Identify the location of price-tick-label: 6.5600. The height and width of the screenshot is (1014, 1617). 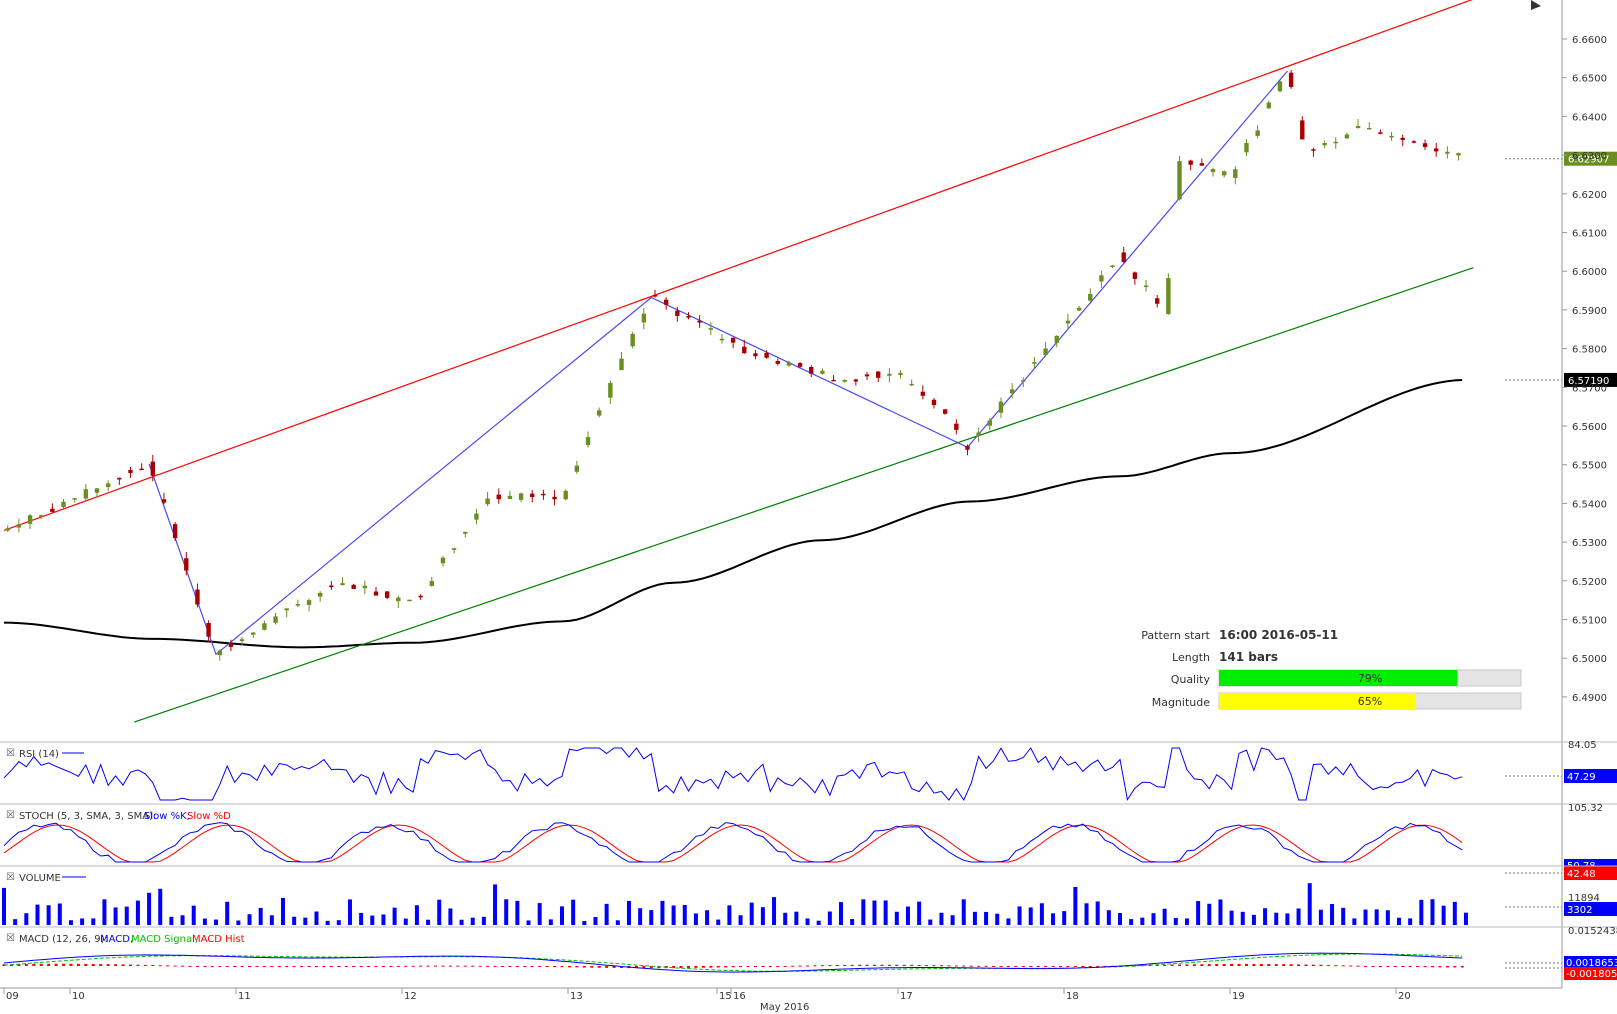
(1589, 427).